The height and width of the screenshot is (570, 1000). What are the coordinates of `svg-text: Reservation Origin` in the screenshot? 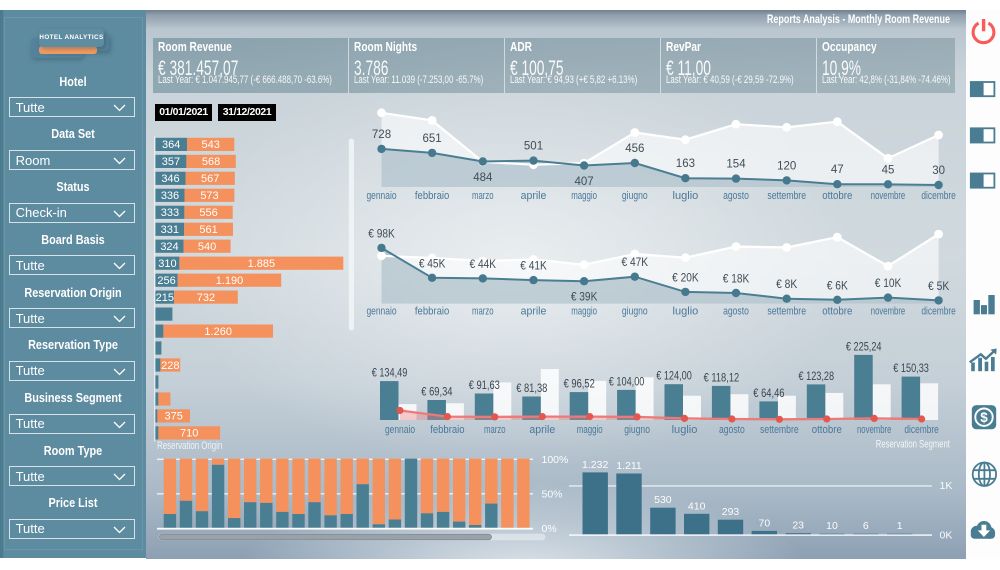 It's located at (189, 446).